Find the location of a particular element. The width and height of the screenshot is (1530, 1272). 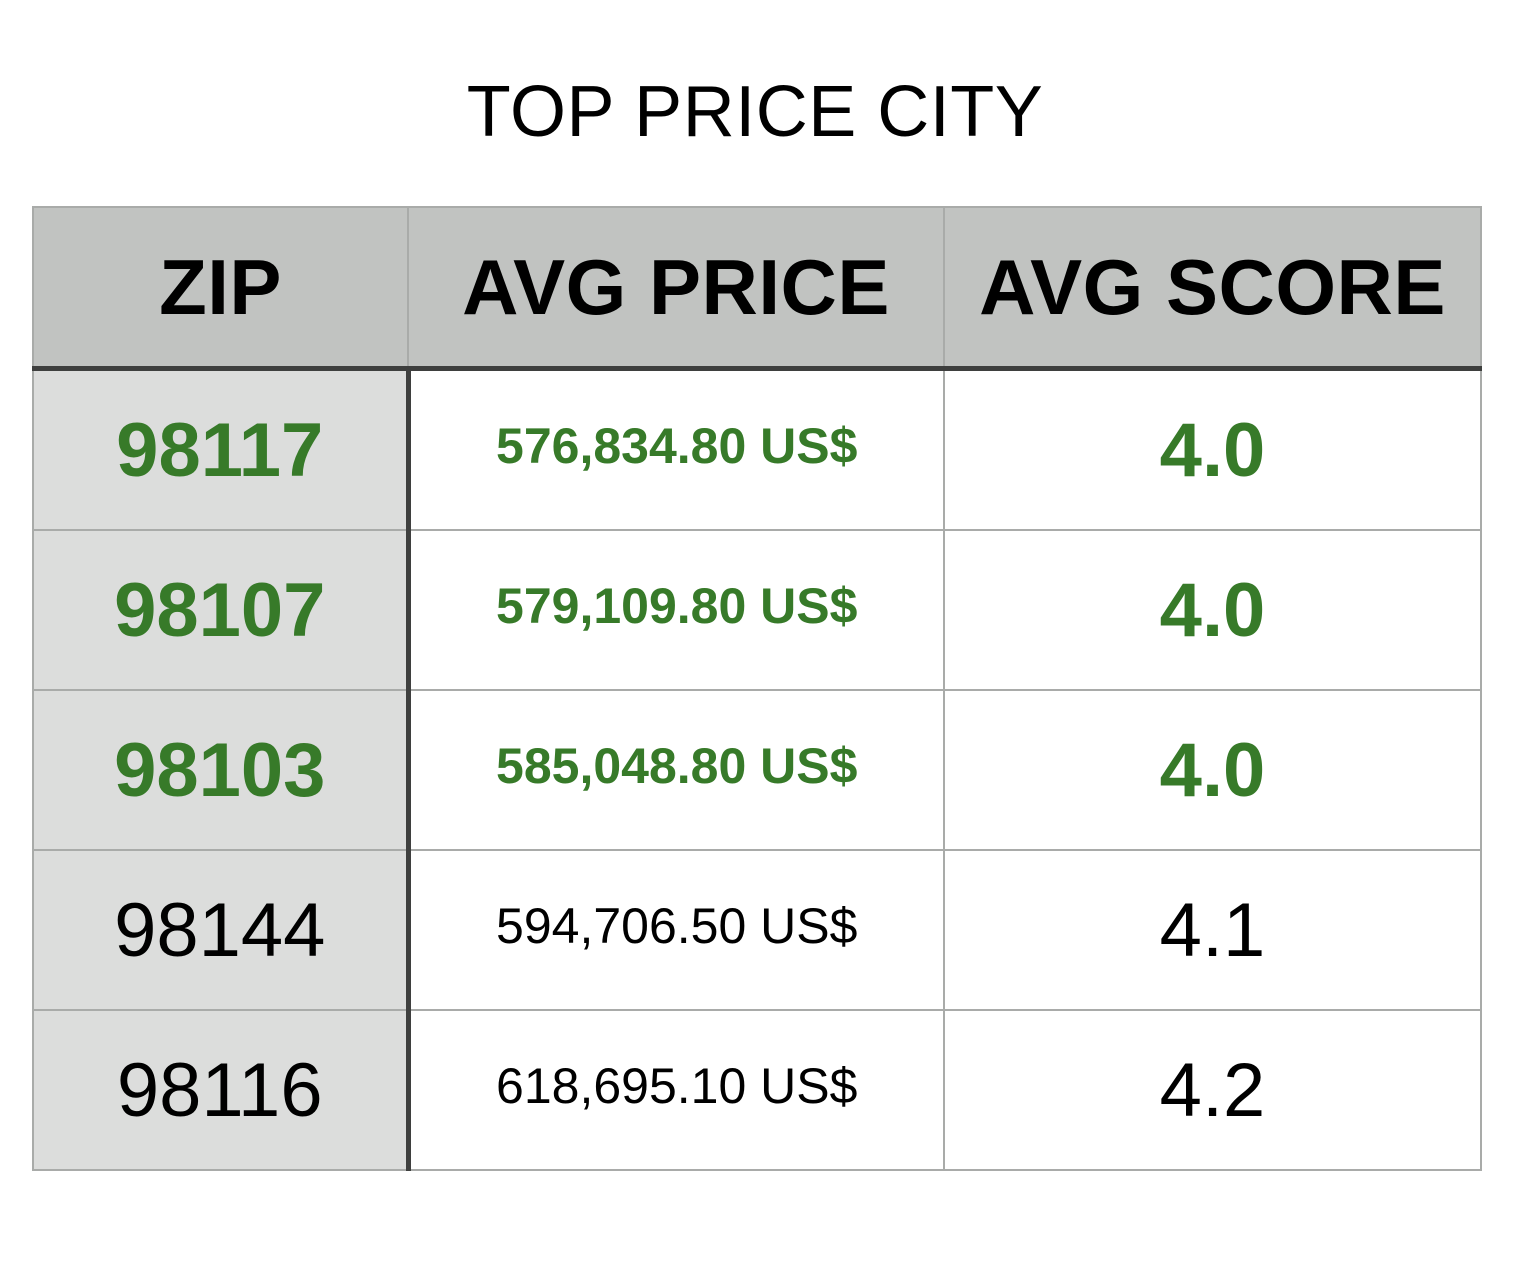

avg-price-cell: 594,706.50 US$ is located at coordinates (676, 930).